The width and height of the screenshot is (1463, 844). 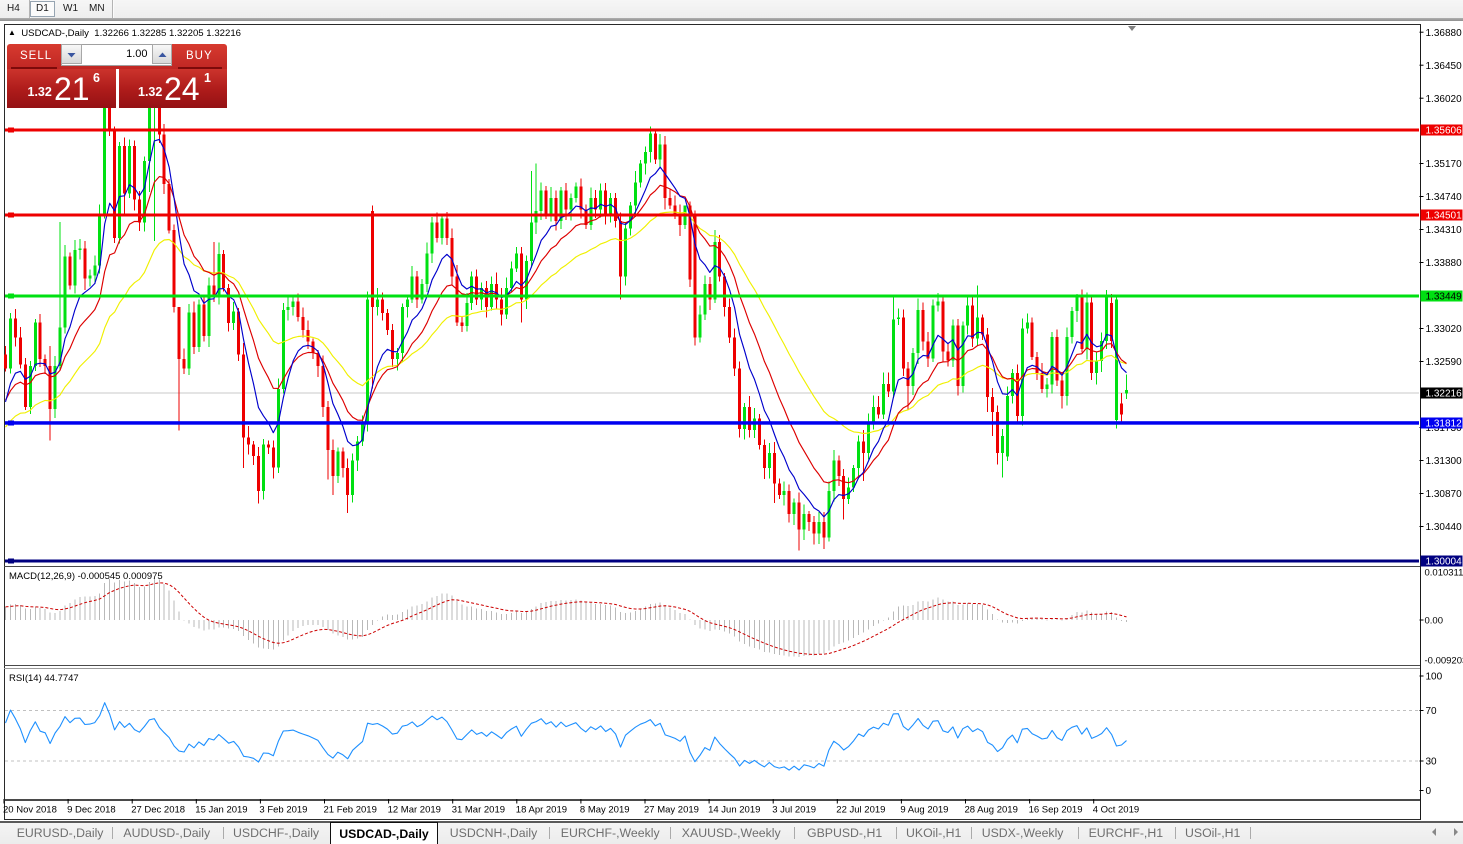 I want to click on svg-text: 9 Aug 2019, so click(x=924, y=810).